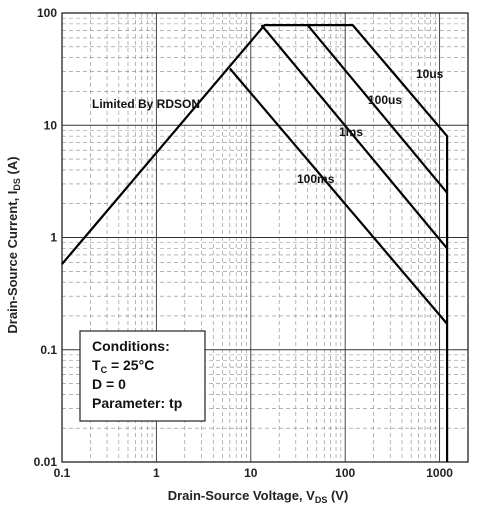  I want to click on y-tick-label-3: 0.1, so click(48, 350).